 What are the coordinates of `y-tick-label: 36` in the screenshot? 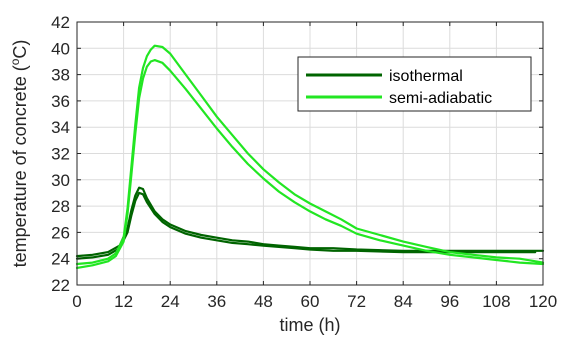 It's located at (60, 101).